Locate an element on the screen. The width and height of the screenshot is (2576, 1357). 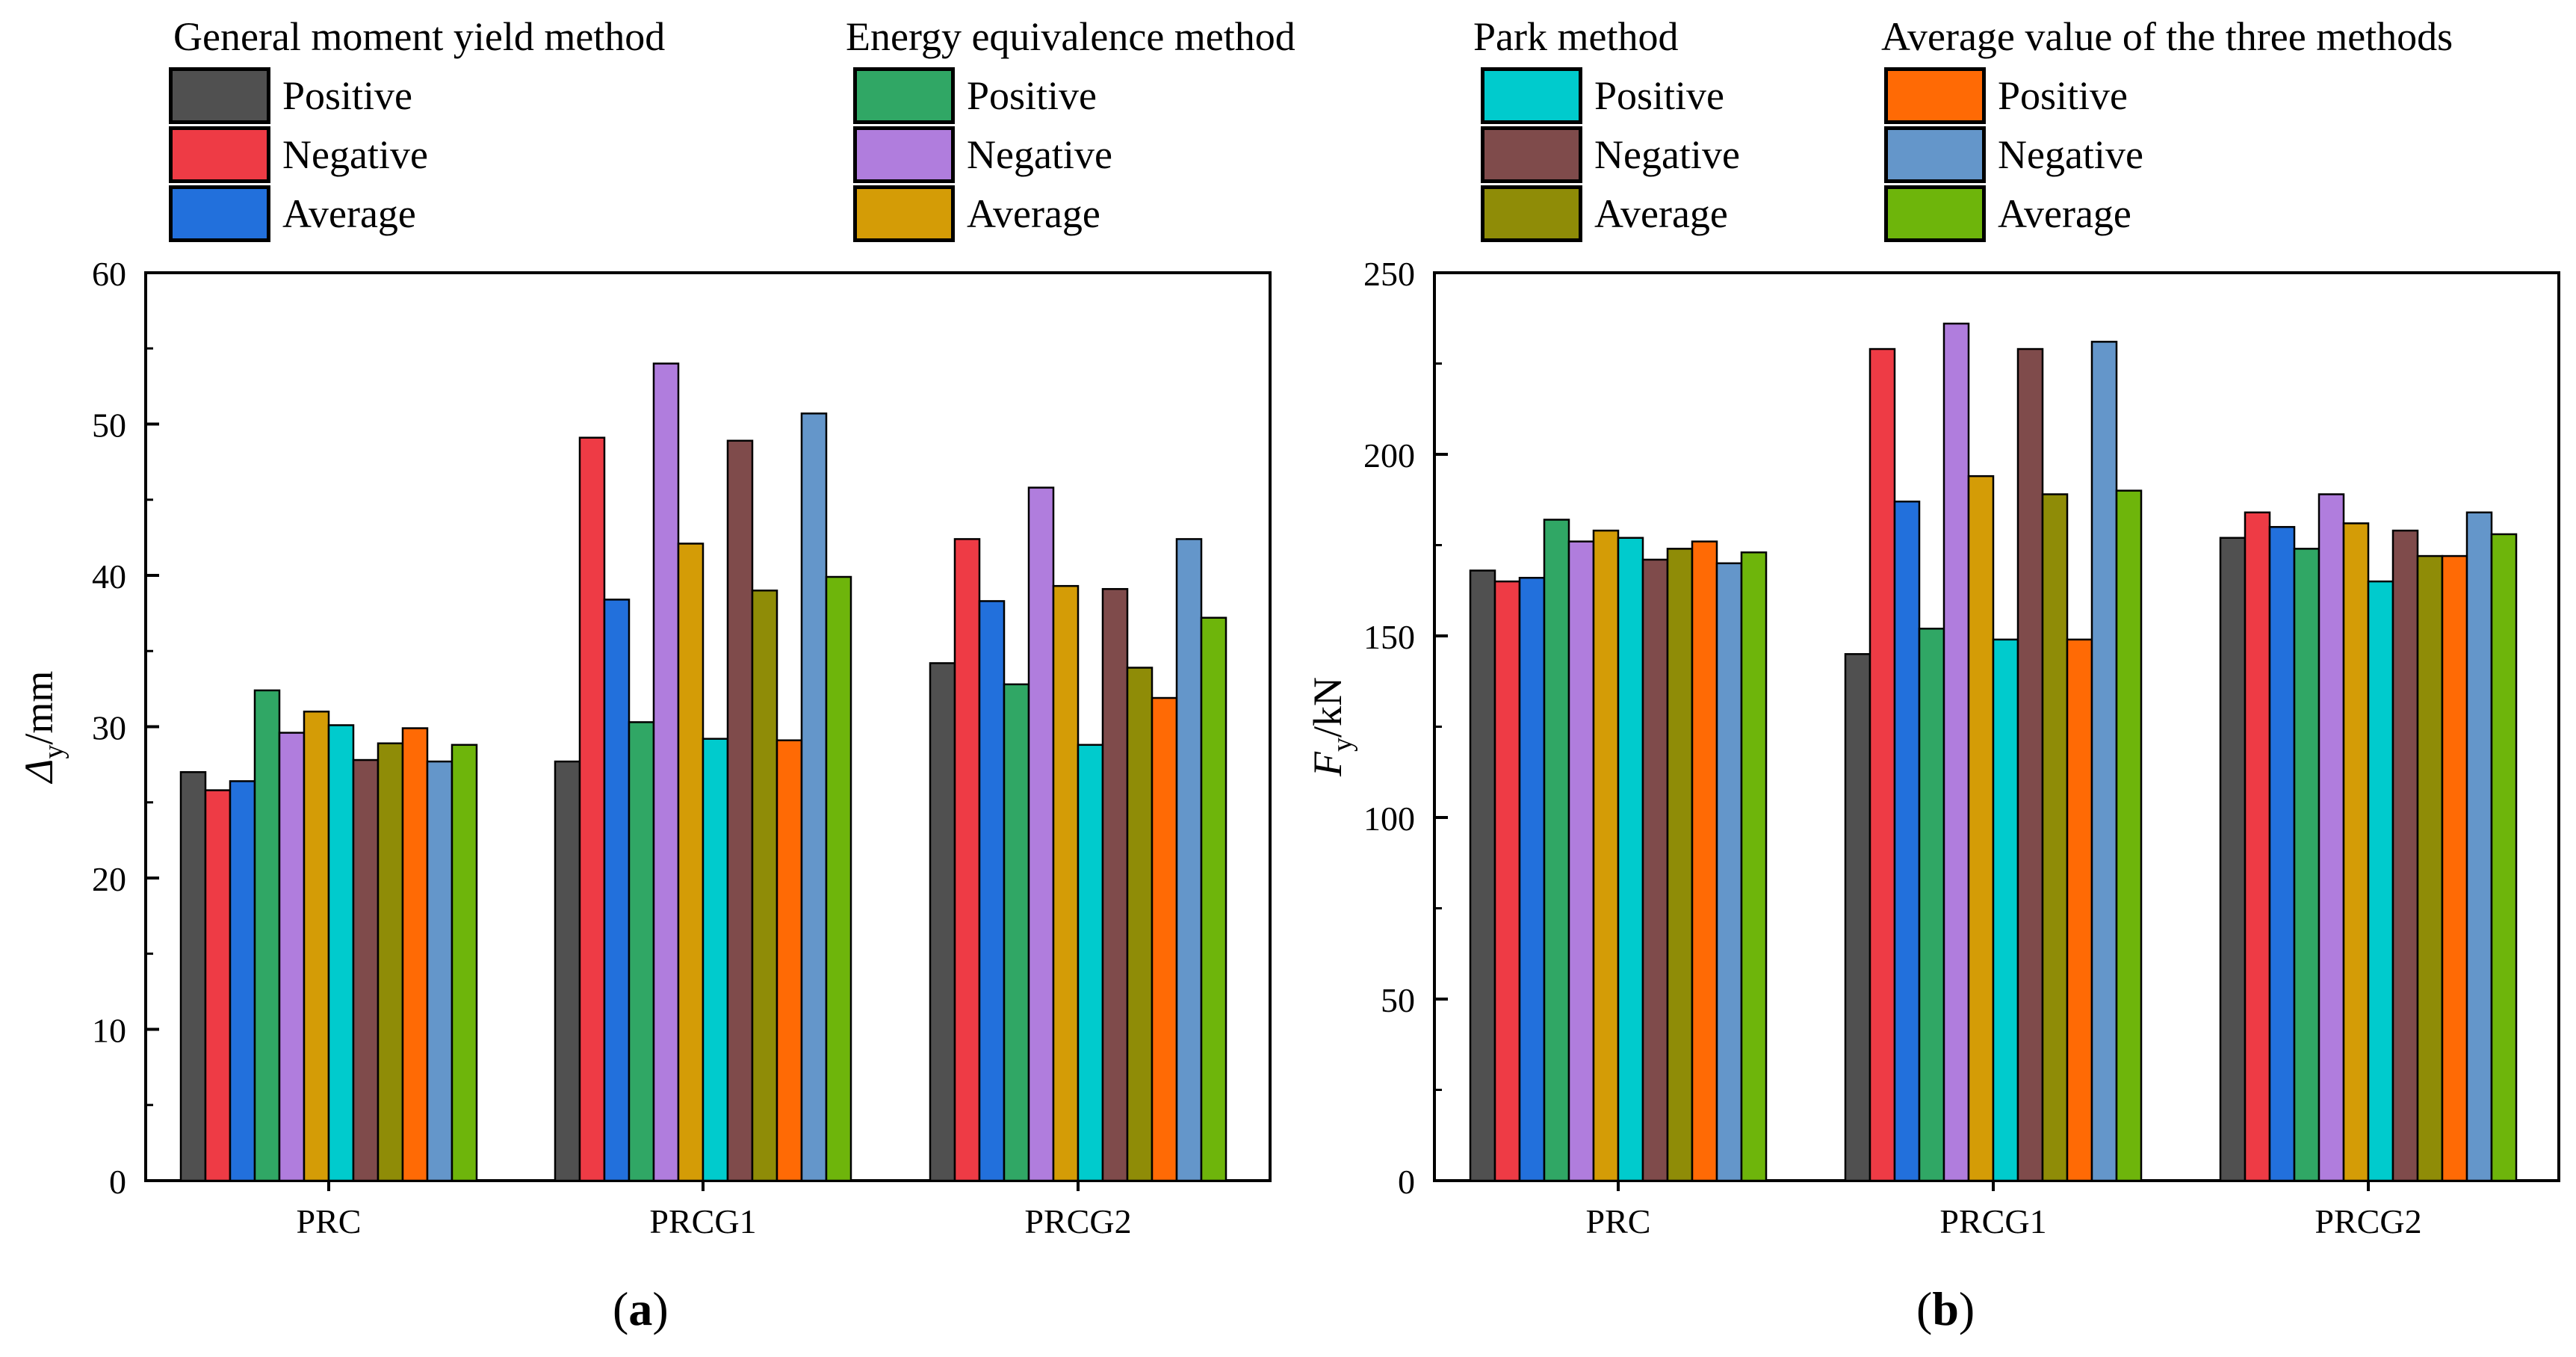
y-tick-label: 50 is located at coordinates (109, 426).